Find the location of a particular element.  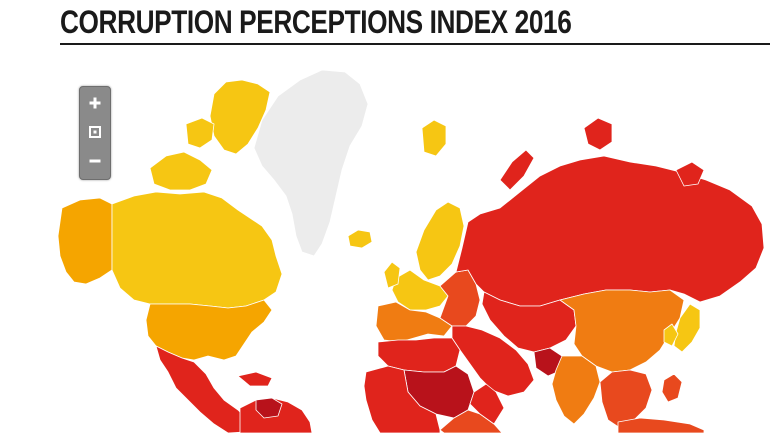

zoom-out-button is located at coordinates (95, 161).